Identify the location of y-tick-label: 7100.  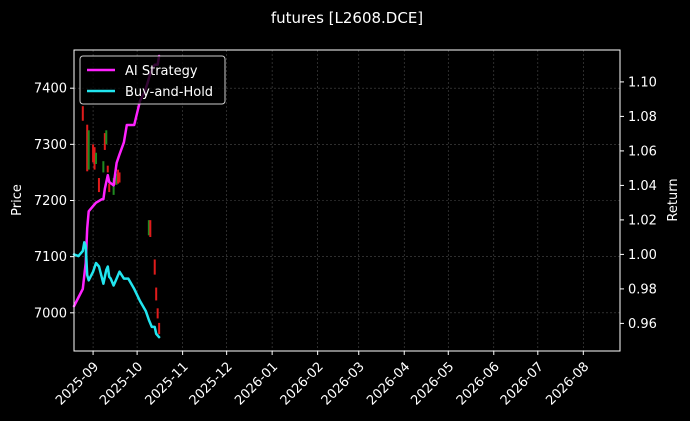
(50, 257).